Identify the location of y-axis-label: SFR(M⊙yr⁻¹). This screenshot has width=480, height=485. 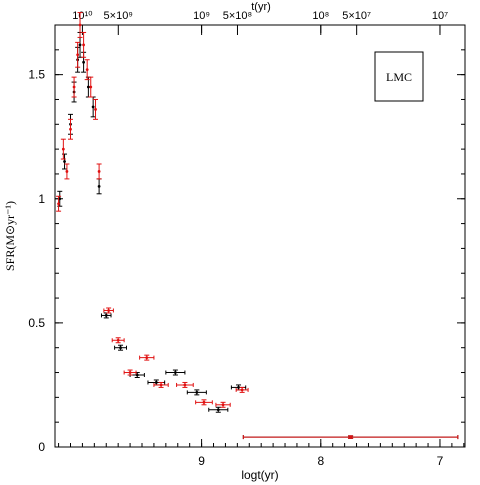
(10, 236).